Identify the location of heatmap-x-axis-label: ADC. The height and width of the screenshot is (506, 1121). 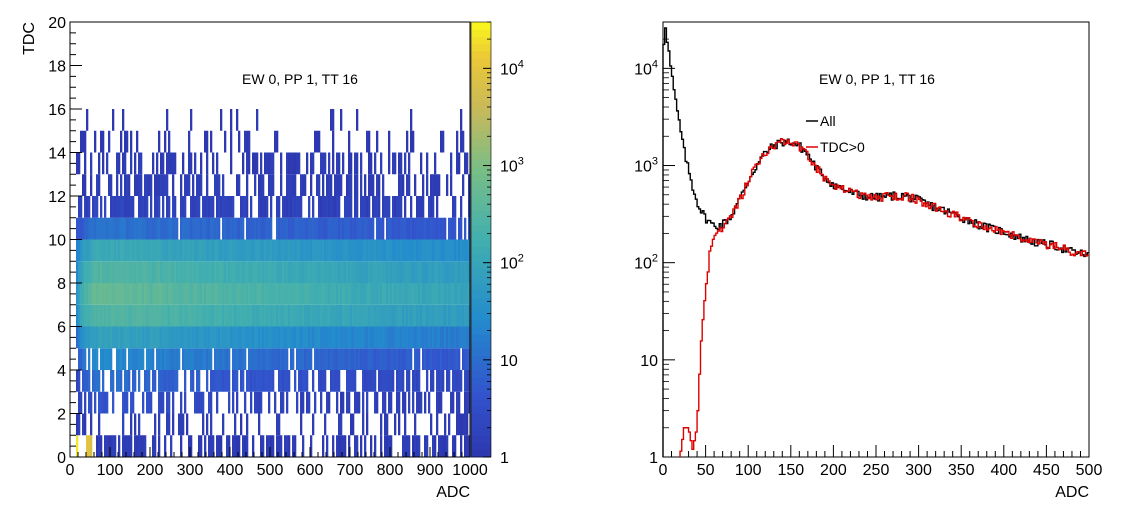
(453, 492).